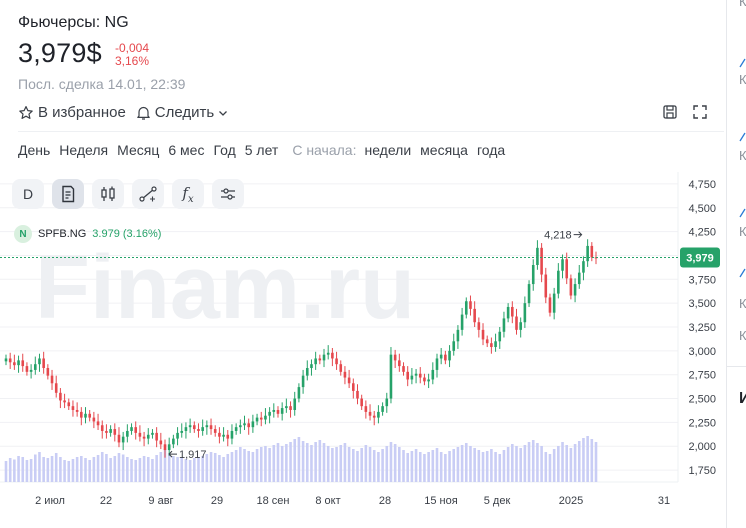 The height and width of the screenshot is (528, 746). Describe the element at coordinates (108, 194) in the screenshot. I see `candles-button` at that location.